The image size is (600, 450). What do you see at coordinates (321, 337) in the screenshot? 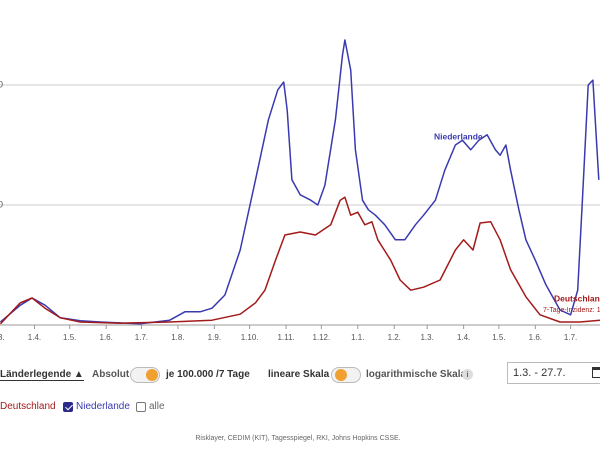
I see `x-tick-label: 1.12.` at bounding box center [321, 337].